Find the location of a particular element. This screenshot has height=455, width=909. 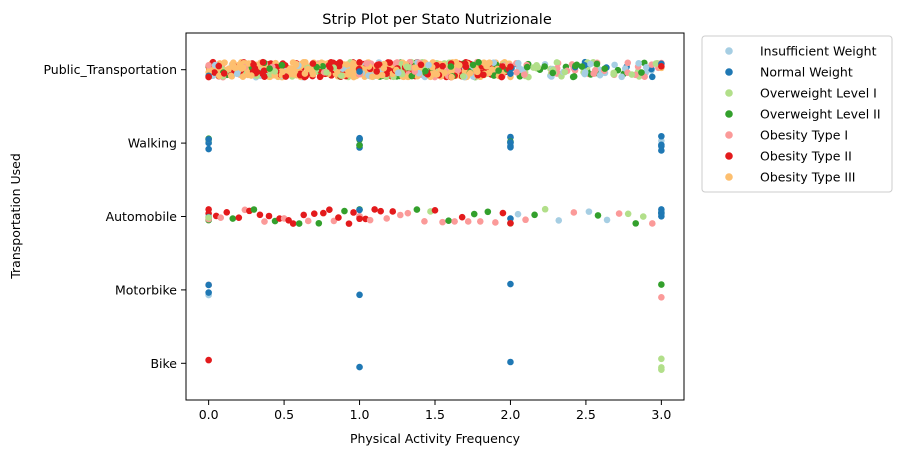

x-tick-label: 0.5 is located at coordinates (284, 414).